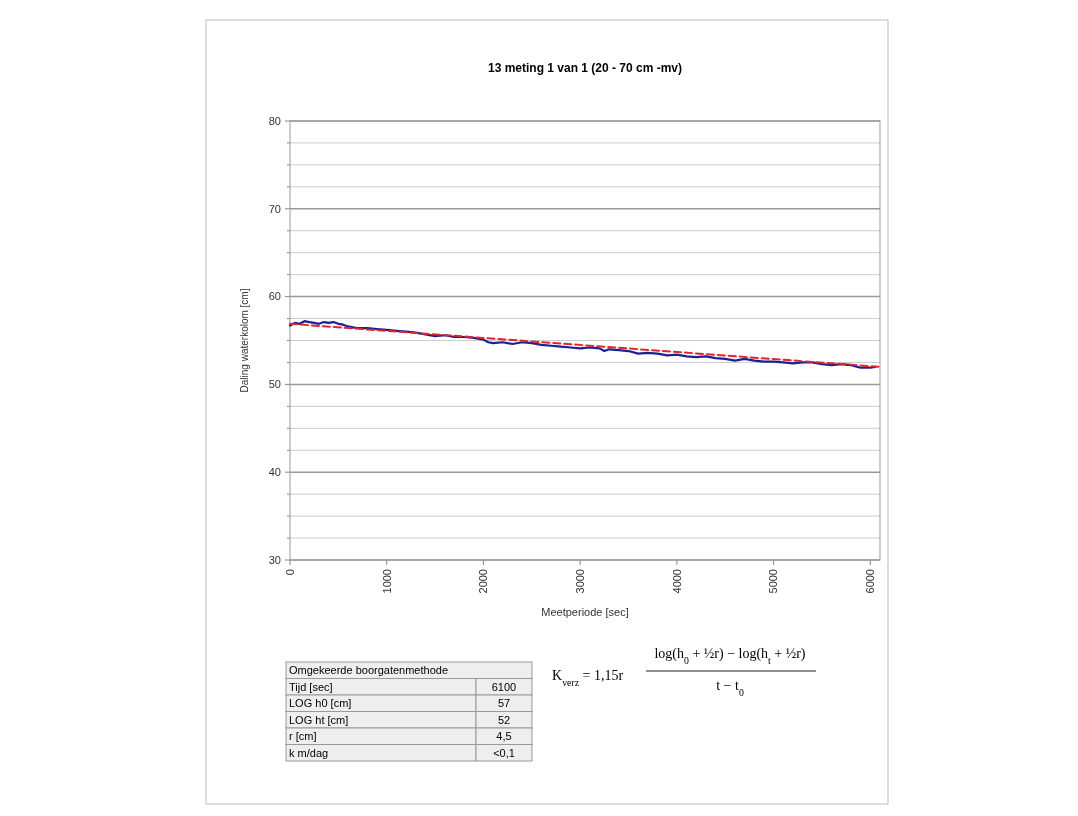  What do you see at coordinates (676, 581) in the screenshot?
I see `x-tick-label: 4000` at bounding box center [676, 581].